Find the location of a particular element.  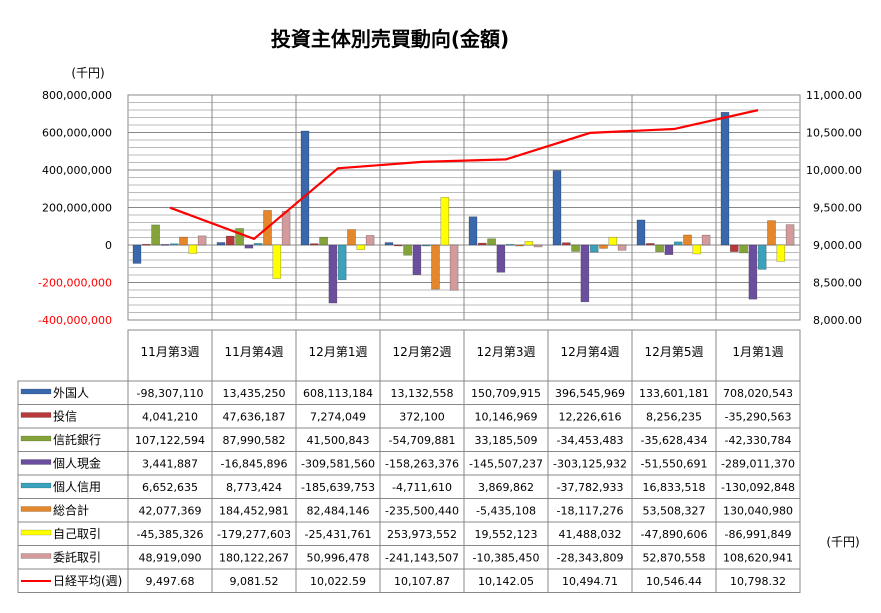

table-cell: 9,497.68 is located at coordinates (170, 581).